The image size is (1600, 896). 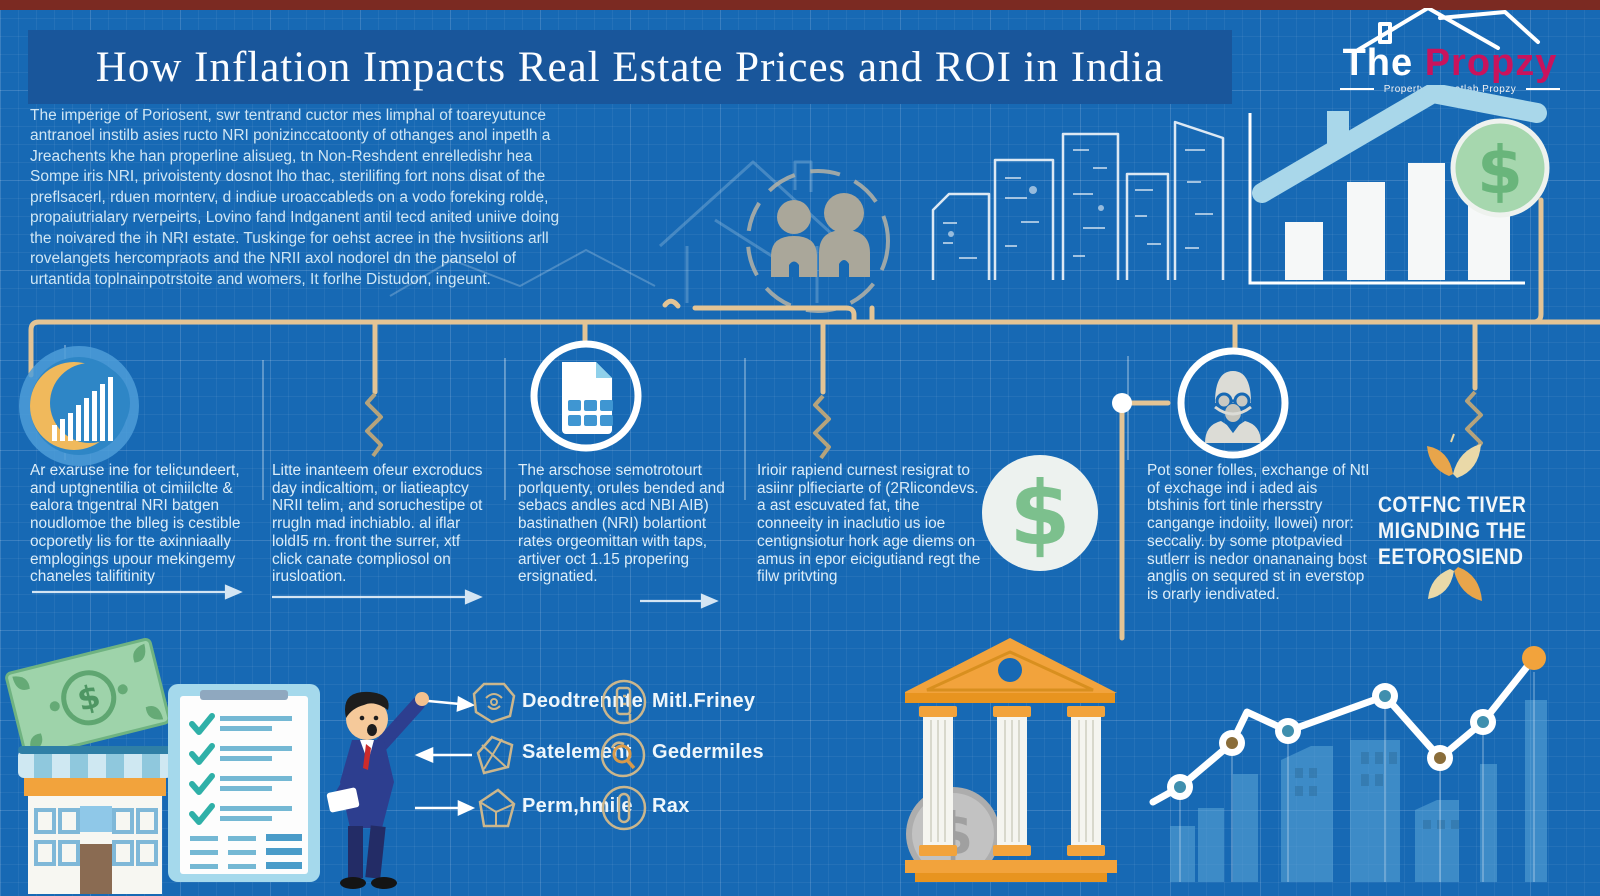 What do you see at coordinates (624, 702) in the screenshot?
I see `building-circle-icon` at bounding box center [624, 702].